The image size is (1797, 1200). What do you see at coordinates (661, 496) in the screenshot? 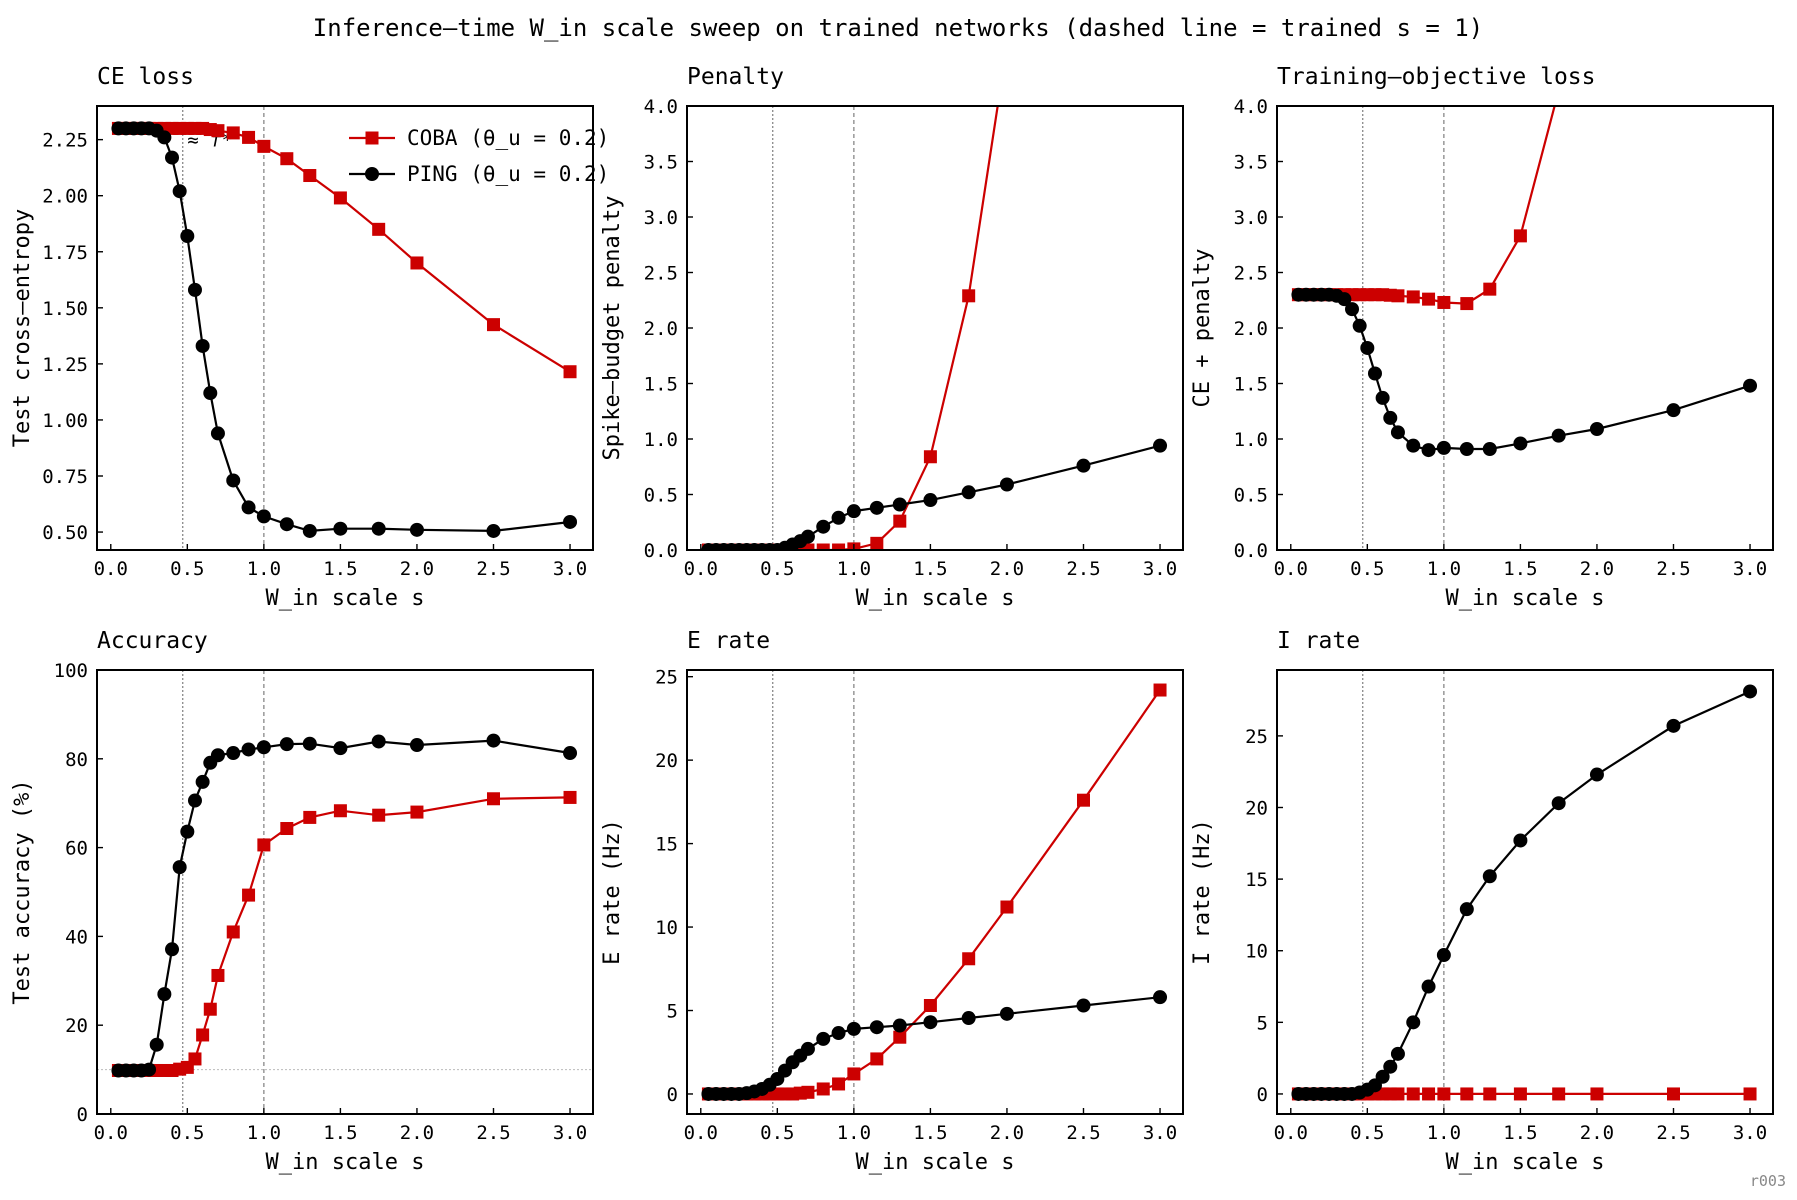
I see `y-tick-label: 0.5` at bounding box center [661, 496].